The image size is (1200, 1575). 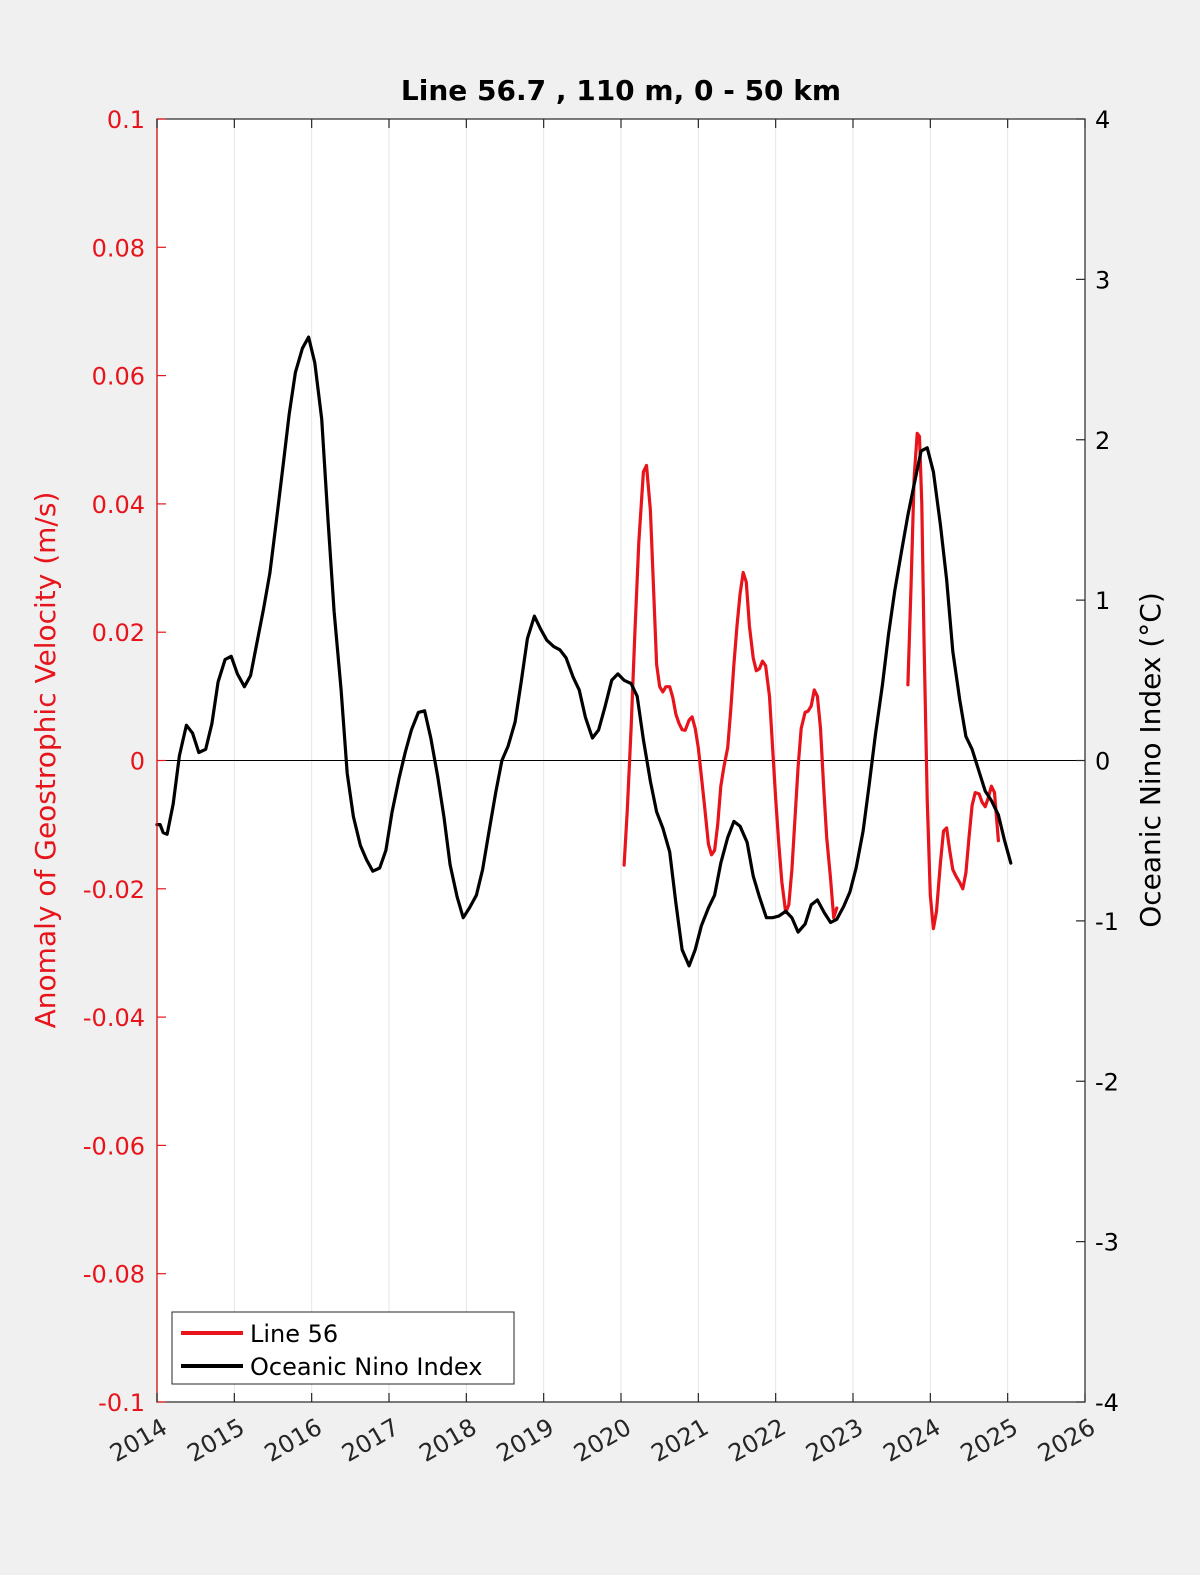 I want to click on right-tick-label: -2, so click(x=1107, y=1082).